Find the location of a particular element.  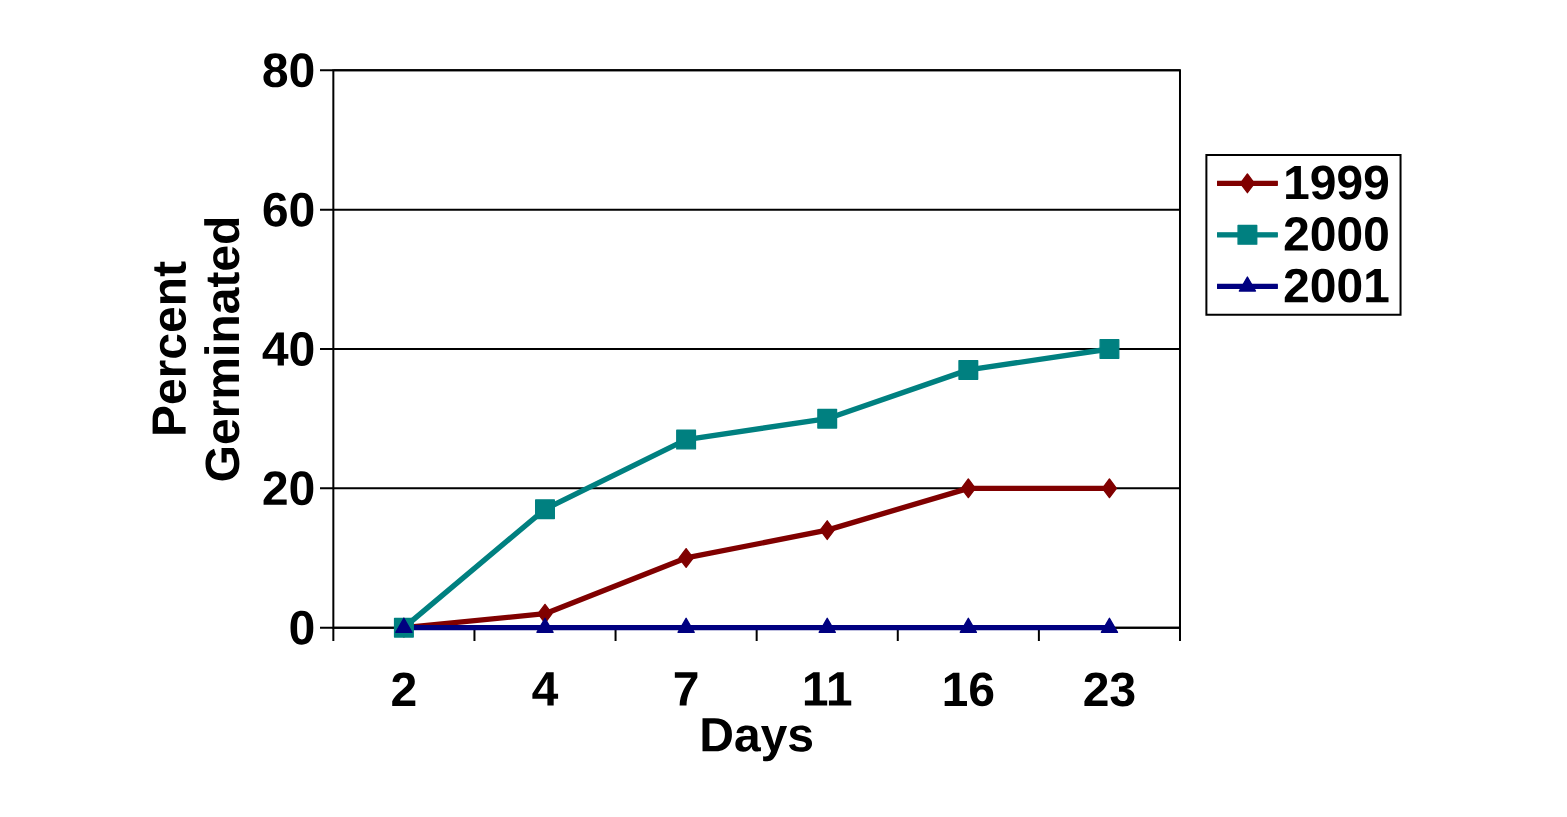

x-tick-label: 2 is located at coordinates (404, 689).